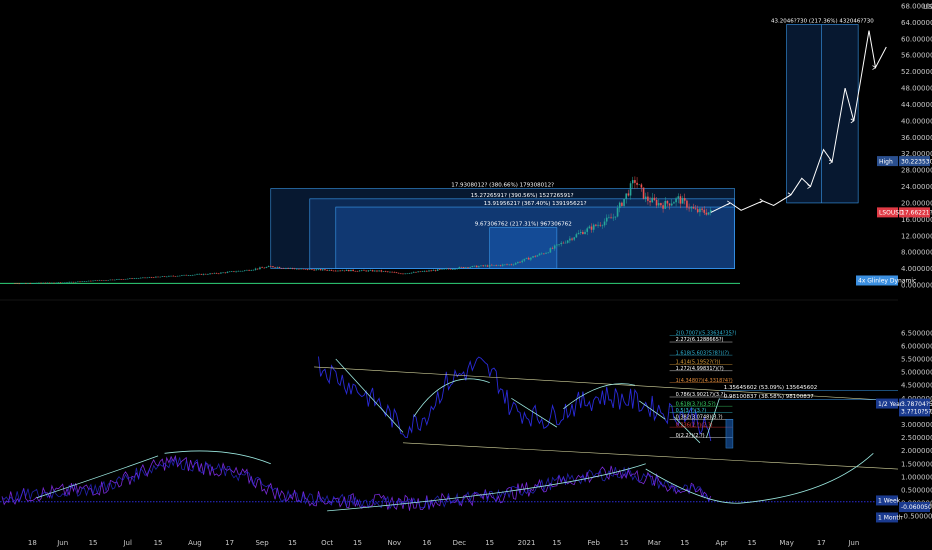 Image resolution: width=932 pixels, height=550 pixels. What do you see at coordinates (535, 204) in the screenshot?
I see `measure-box-label: 13.9195621? (367.40%) 139195621?` at bounding box center [535, 204].